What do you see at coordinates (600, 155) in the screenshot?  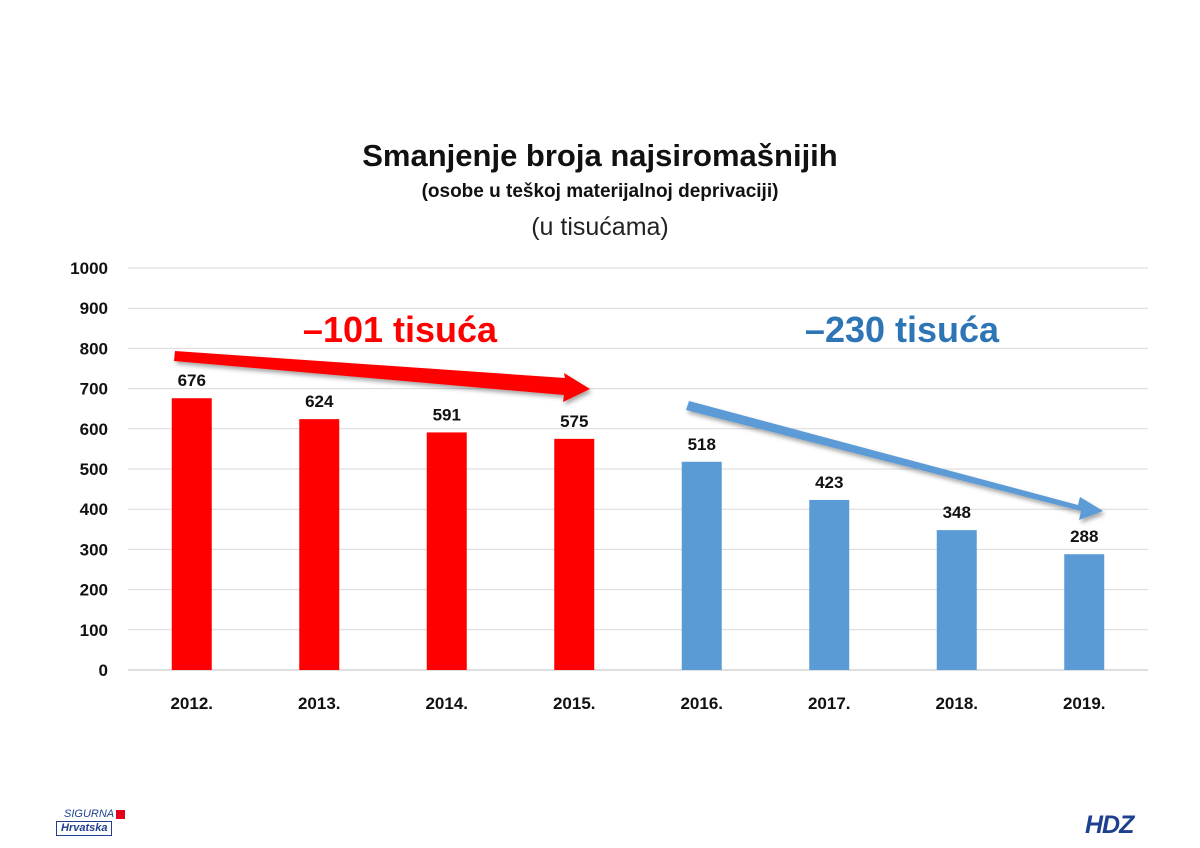 I see `chart-title: Smanjenje broja najsiromašnijih` at bounding box center [600, 155].